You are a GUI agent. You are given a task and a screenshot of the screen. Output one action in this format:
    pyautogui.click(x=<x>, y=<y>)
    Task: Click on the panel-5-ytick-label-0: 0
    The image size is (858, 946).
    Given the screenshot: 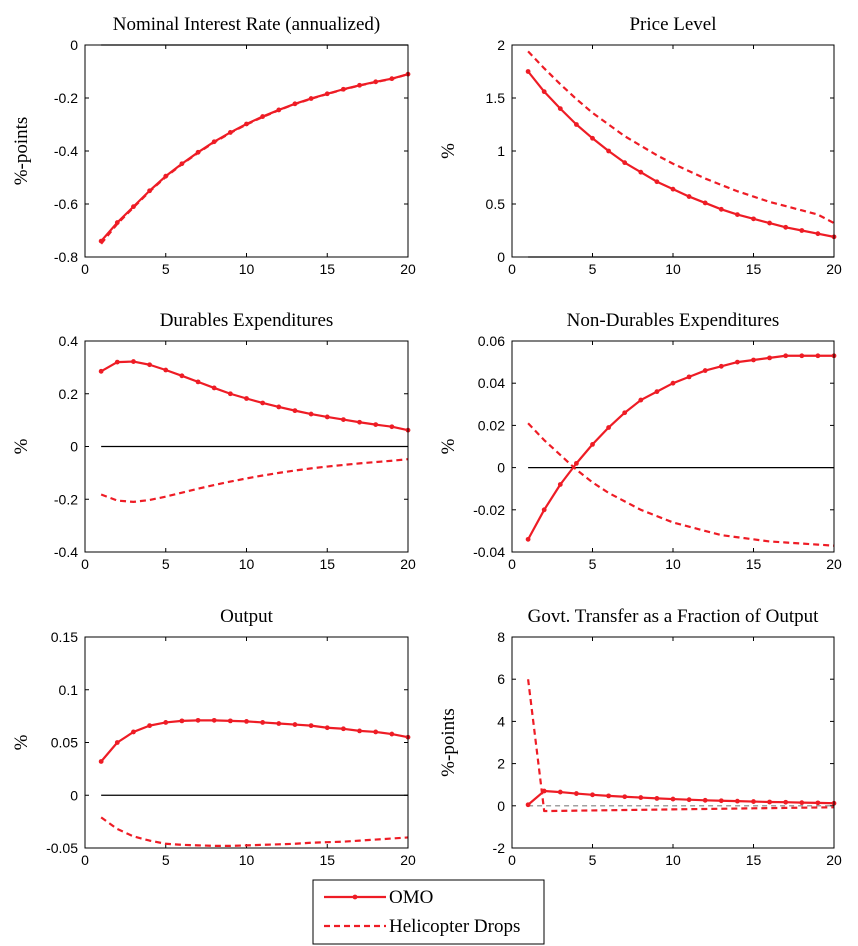 What is the action you would take?
    pyautogui.click(x=74, y=795)
    